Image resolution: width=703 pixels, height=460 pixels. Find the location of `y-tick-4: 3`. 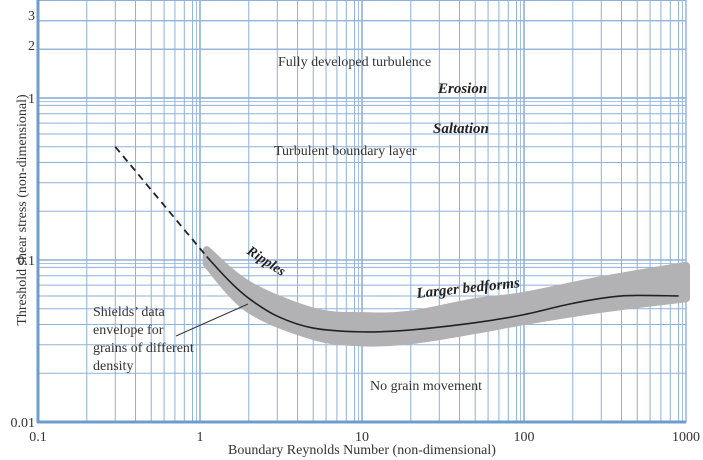

y-tick-4: 3 is located at coordinates (31, 16).